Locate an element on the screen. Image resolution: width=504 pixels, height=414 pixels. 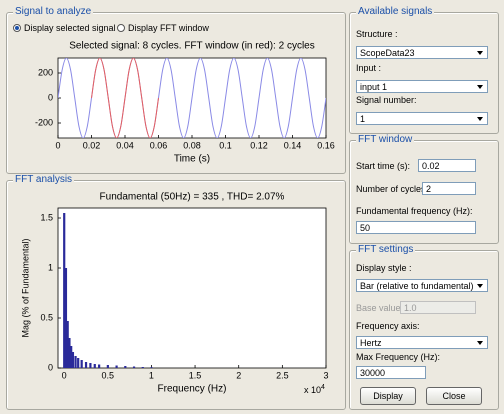
label: Number of cycles: is located at coordinates (392, 189).